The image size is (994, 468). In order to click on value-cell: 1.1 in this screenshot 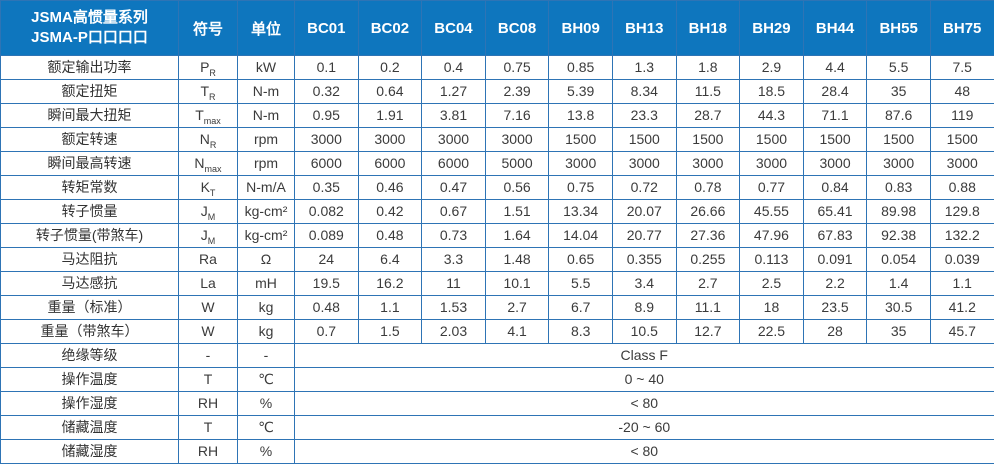, I will do `click(961, 283)`.